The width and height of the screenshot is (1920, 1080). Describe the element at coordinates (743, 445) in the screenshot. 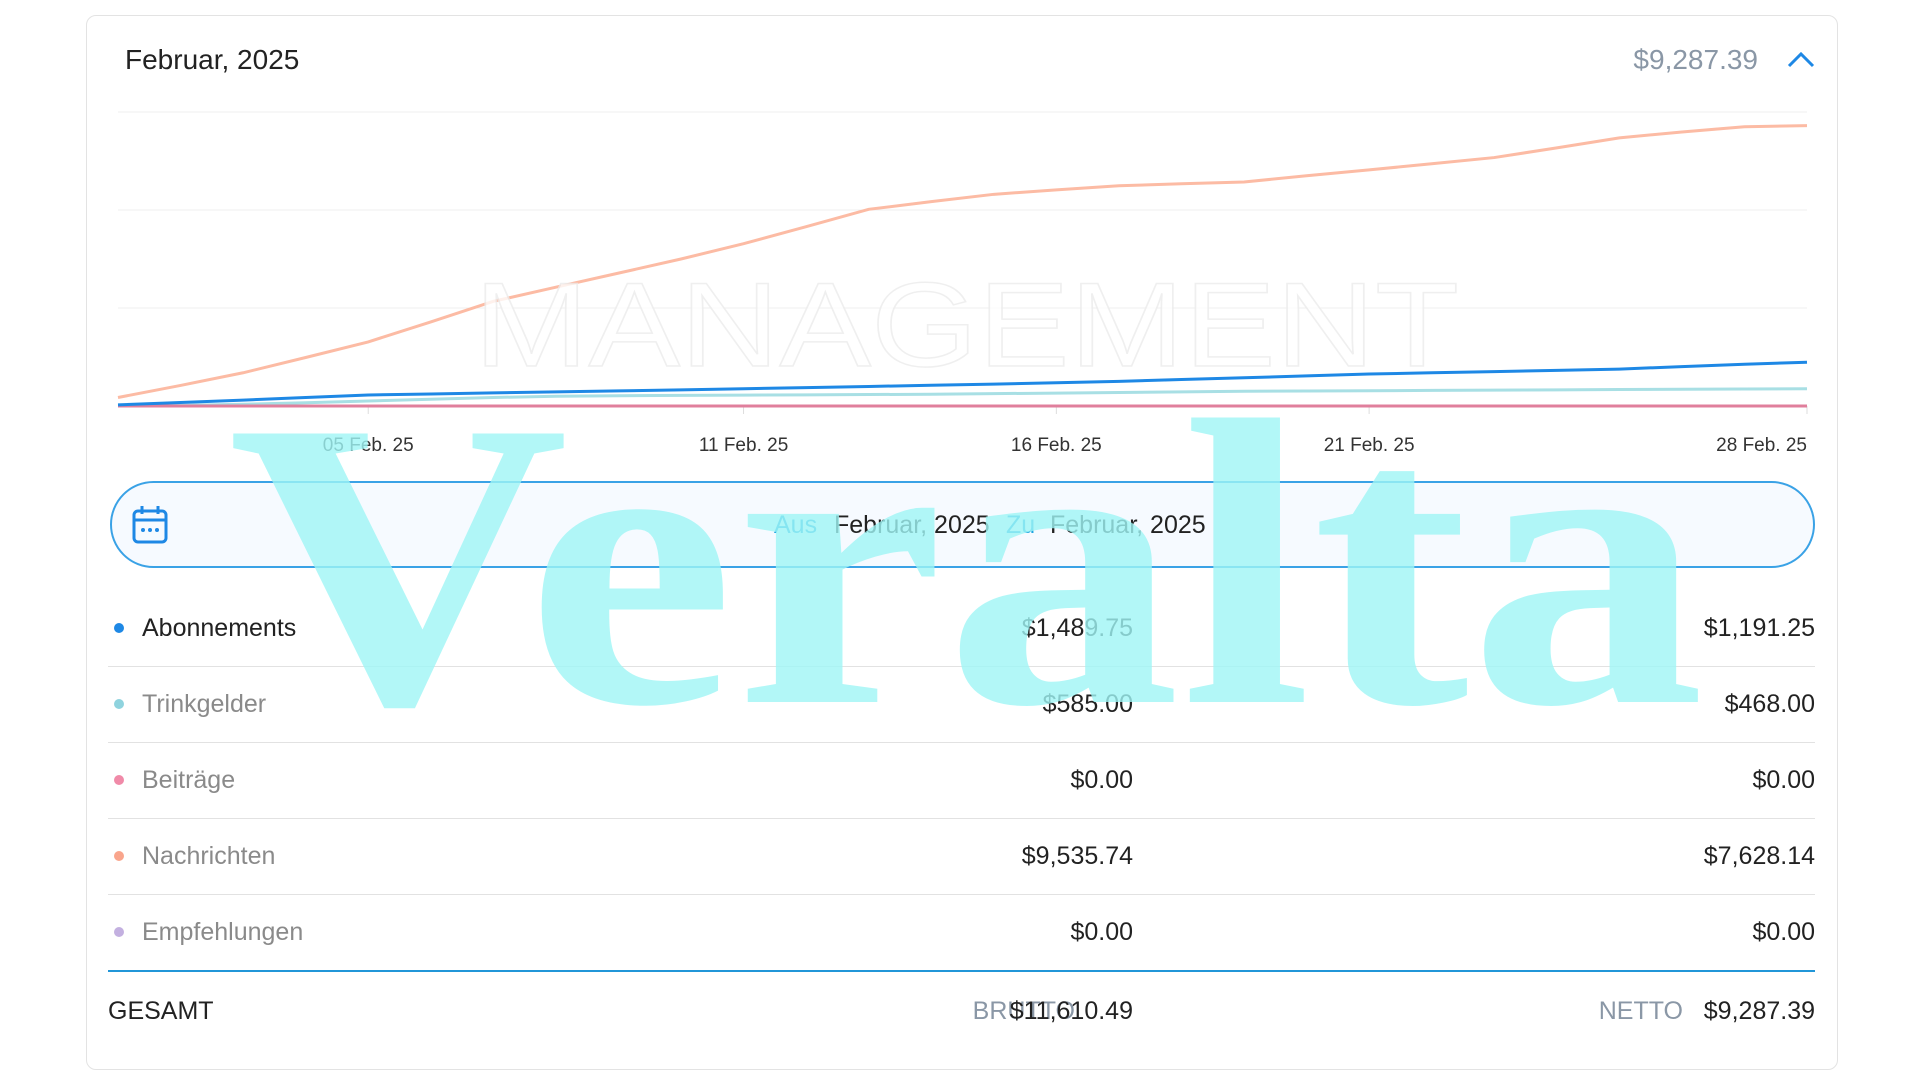

I see `x-tick-label: 11 Feb. 25` at that location.